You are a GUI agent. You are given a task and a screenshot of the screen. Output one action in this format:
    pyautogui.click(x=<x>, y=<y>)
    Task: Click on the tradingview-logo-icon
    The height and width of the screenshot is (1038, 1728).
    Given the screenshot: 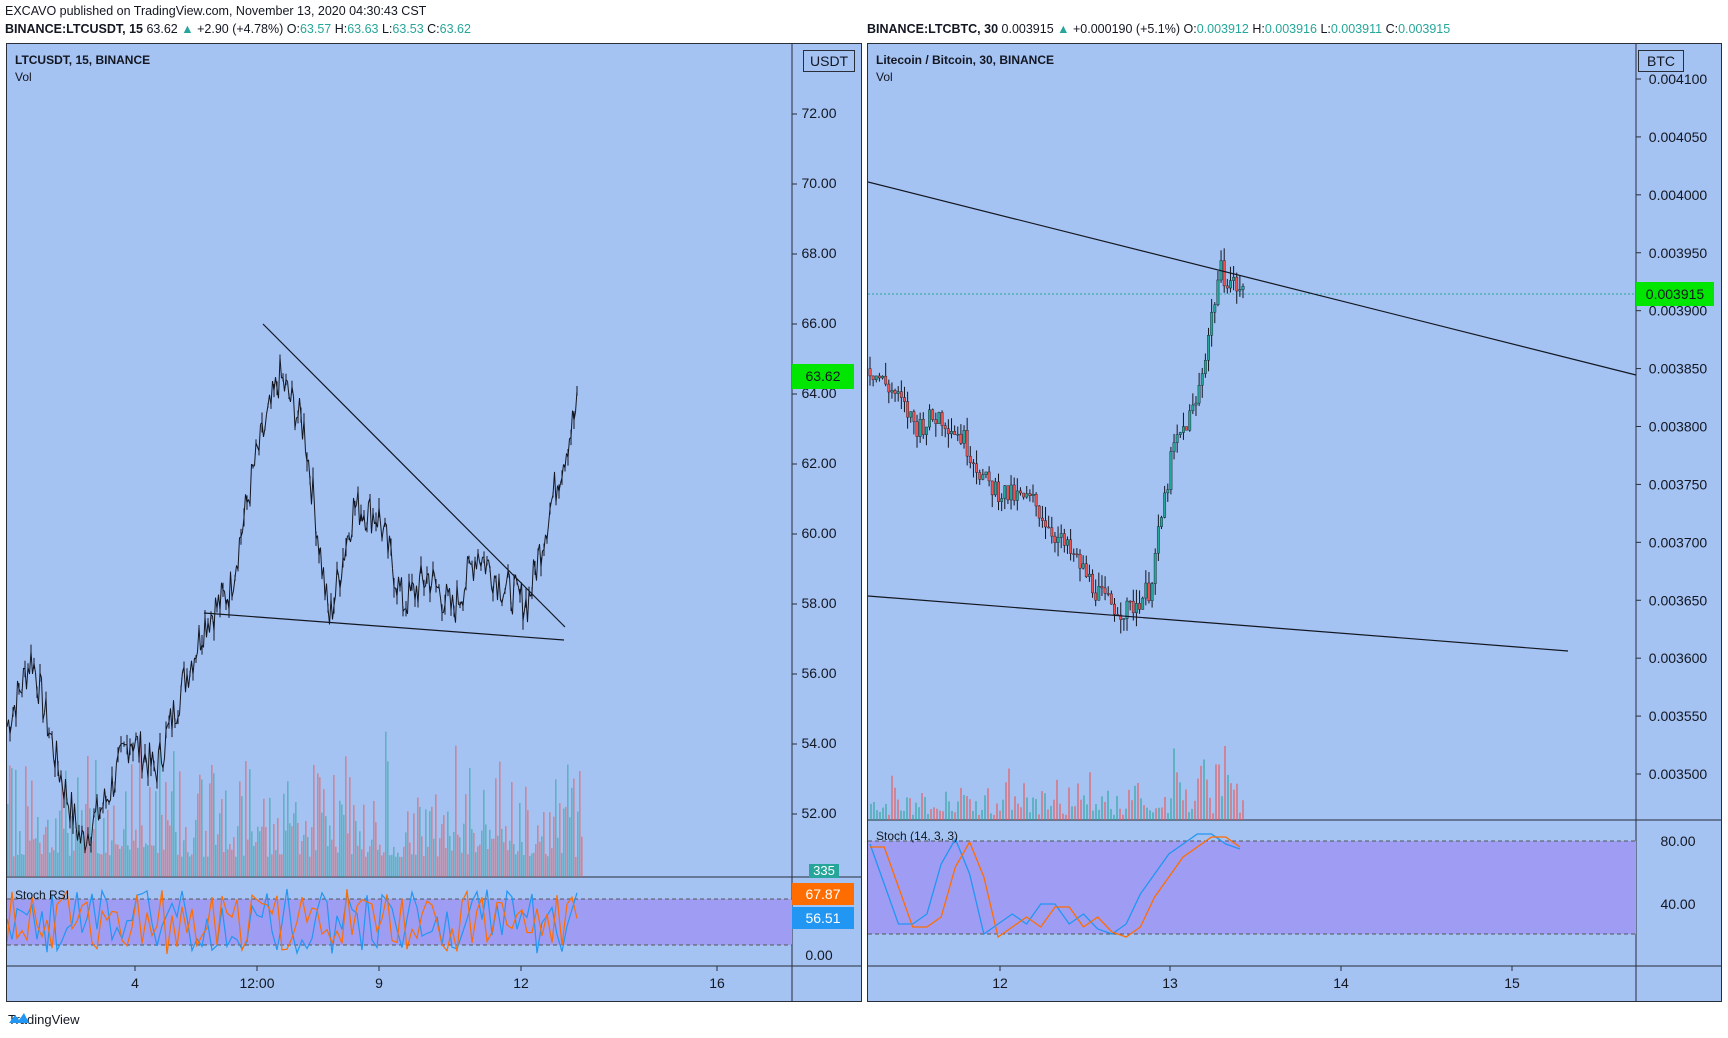 What is the action you would take?
    pyautogui.click(x=19, y=1018)
    